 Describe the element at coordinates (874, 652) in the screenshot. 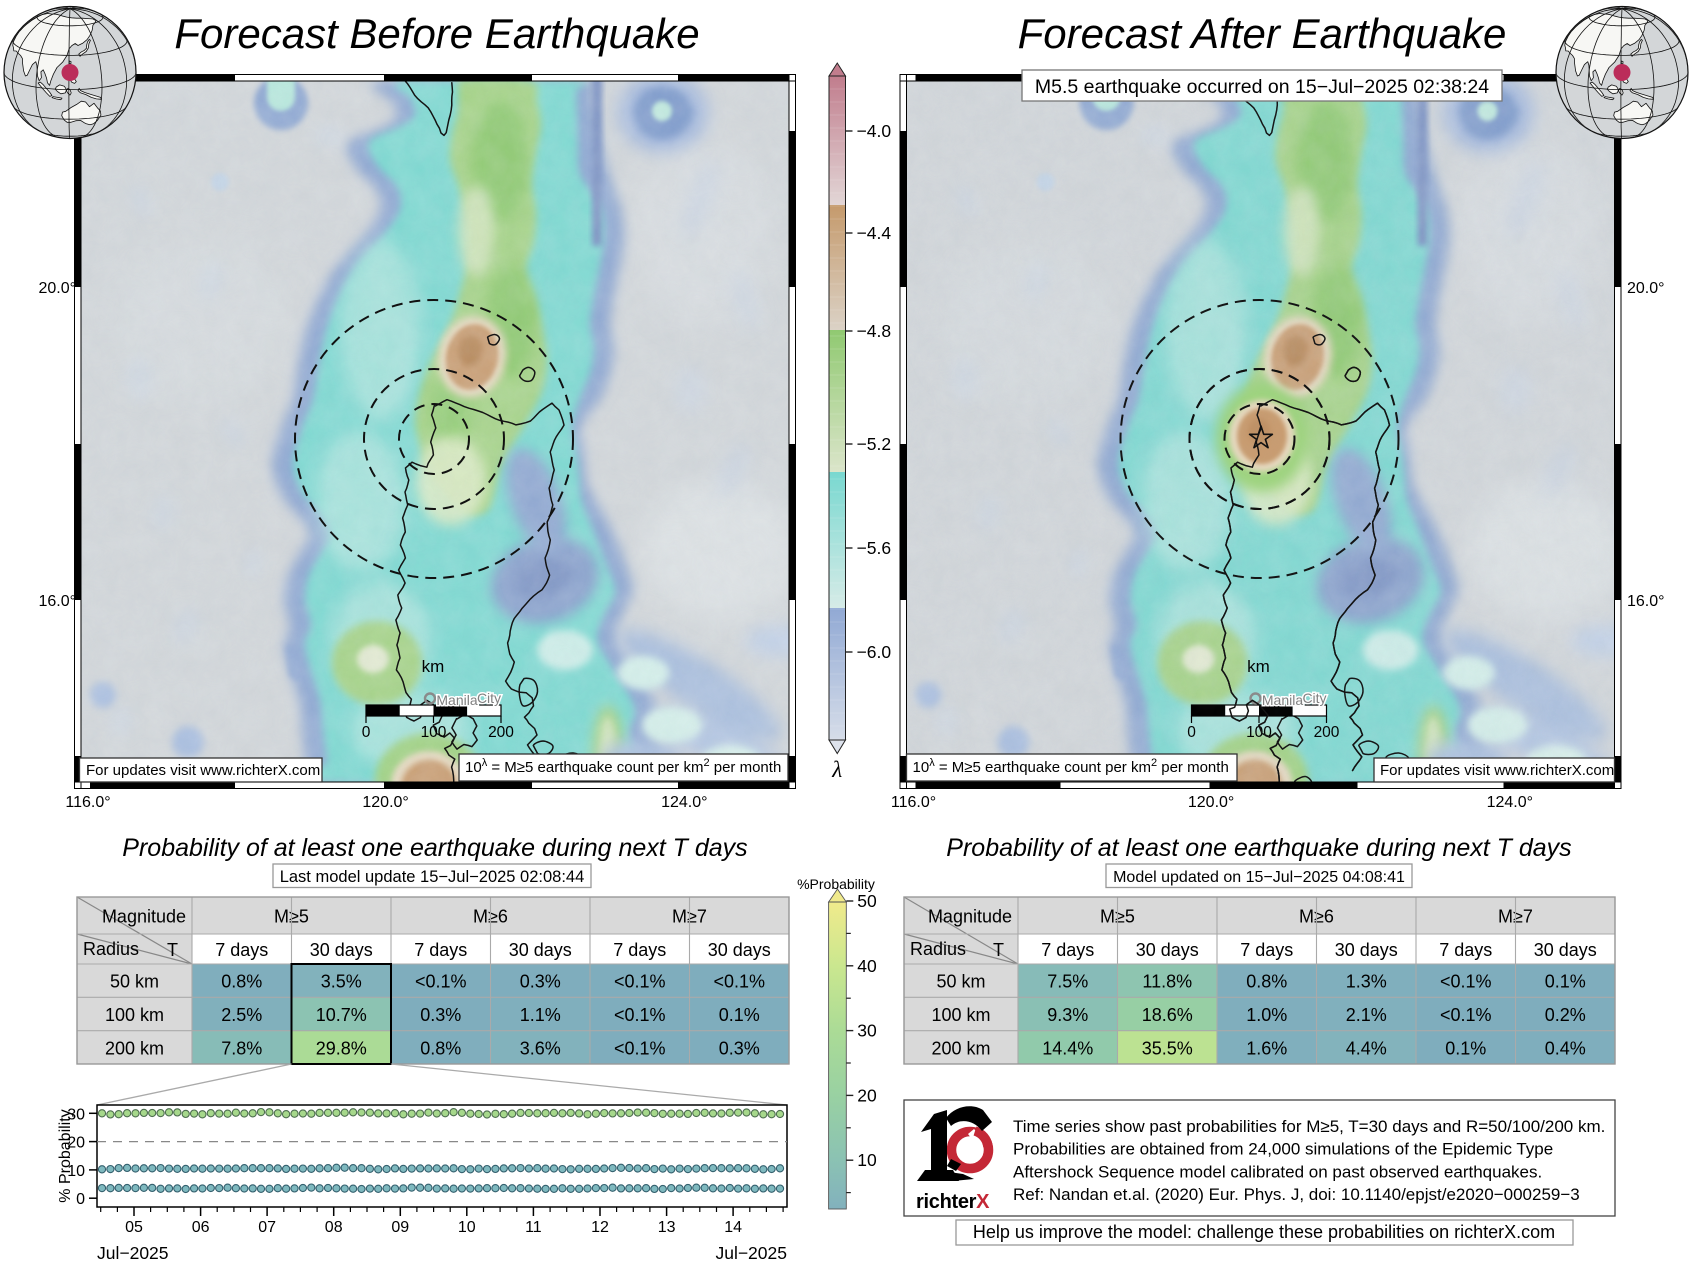

I see `svg-text: −6.0` at that location.